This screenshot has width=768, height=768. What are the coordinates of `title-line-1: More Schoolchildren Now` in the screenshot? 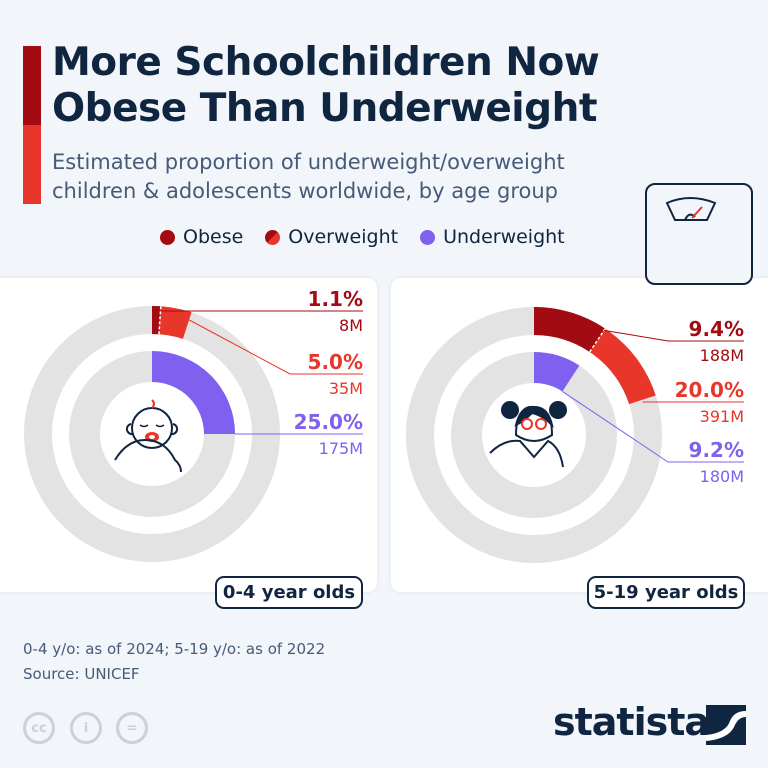 It's located at (326, 62).